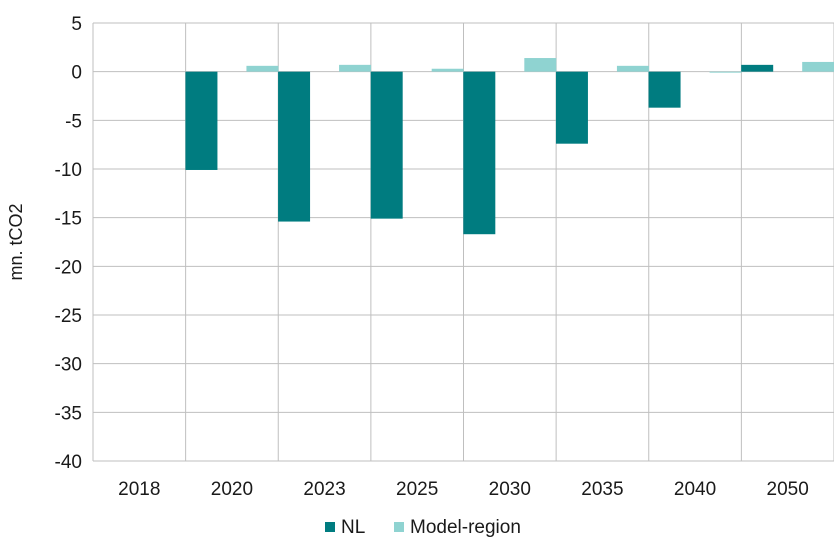 Image resolution: width=834 pixels, height=550 pixels. Describe the element at coordinates (73, 121) in the screenshot. I see `y-tick-label: -5` at that location.